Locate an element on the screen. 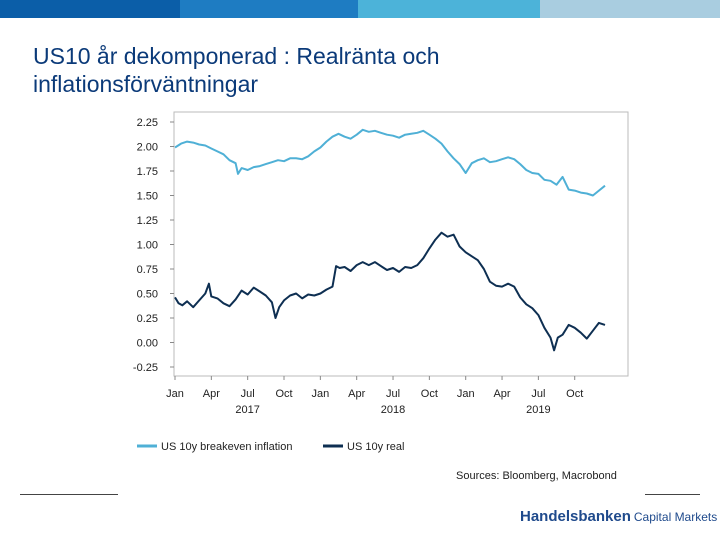  series-line-real-yield is located at coordinates (390, 291).